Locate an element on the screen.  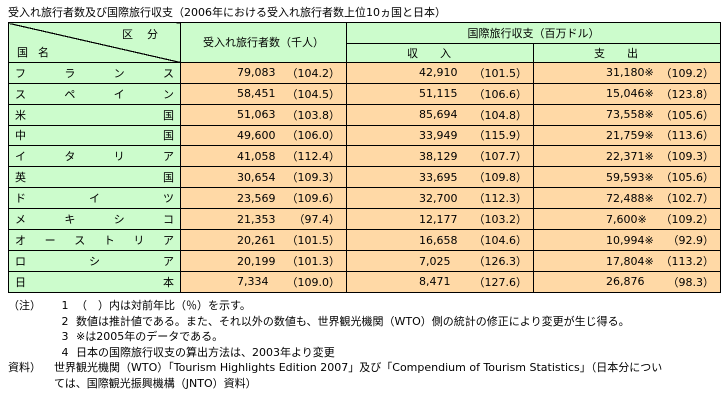
expenditure-cell: 21,759※ （113.6） is located at coordinates (627, 135).